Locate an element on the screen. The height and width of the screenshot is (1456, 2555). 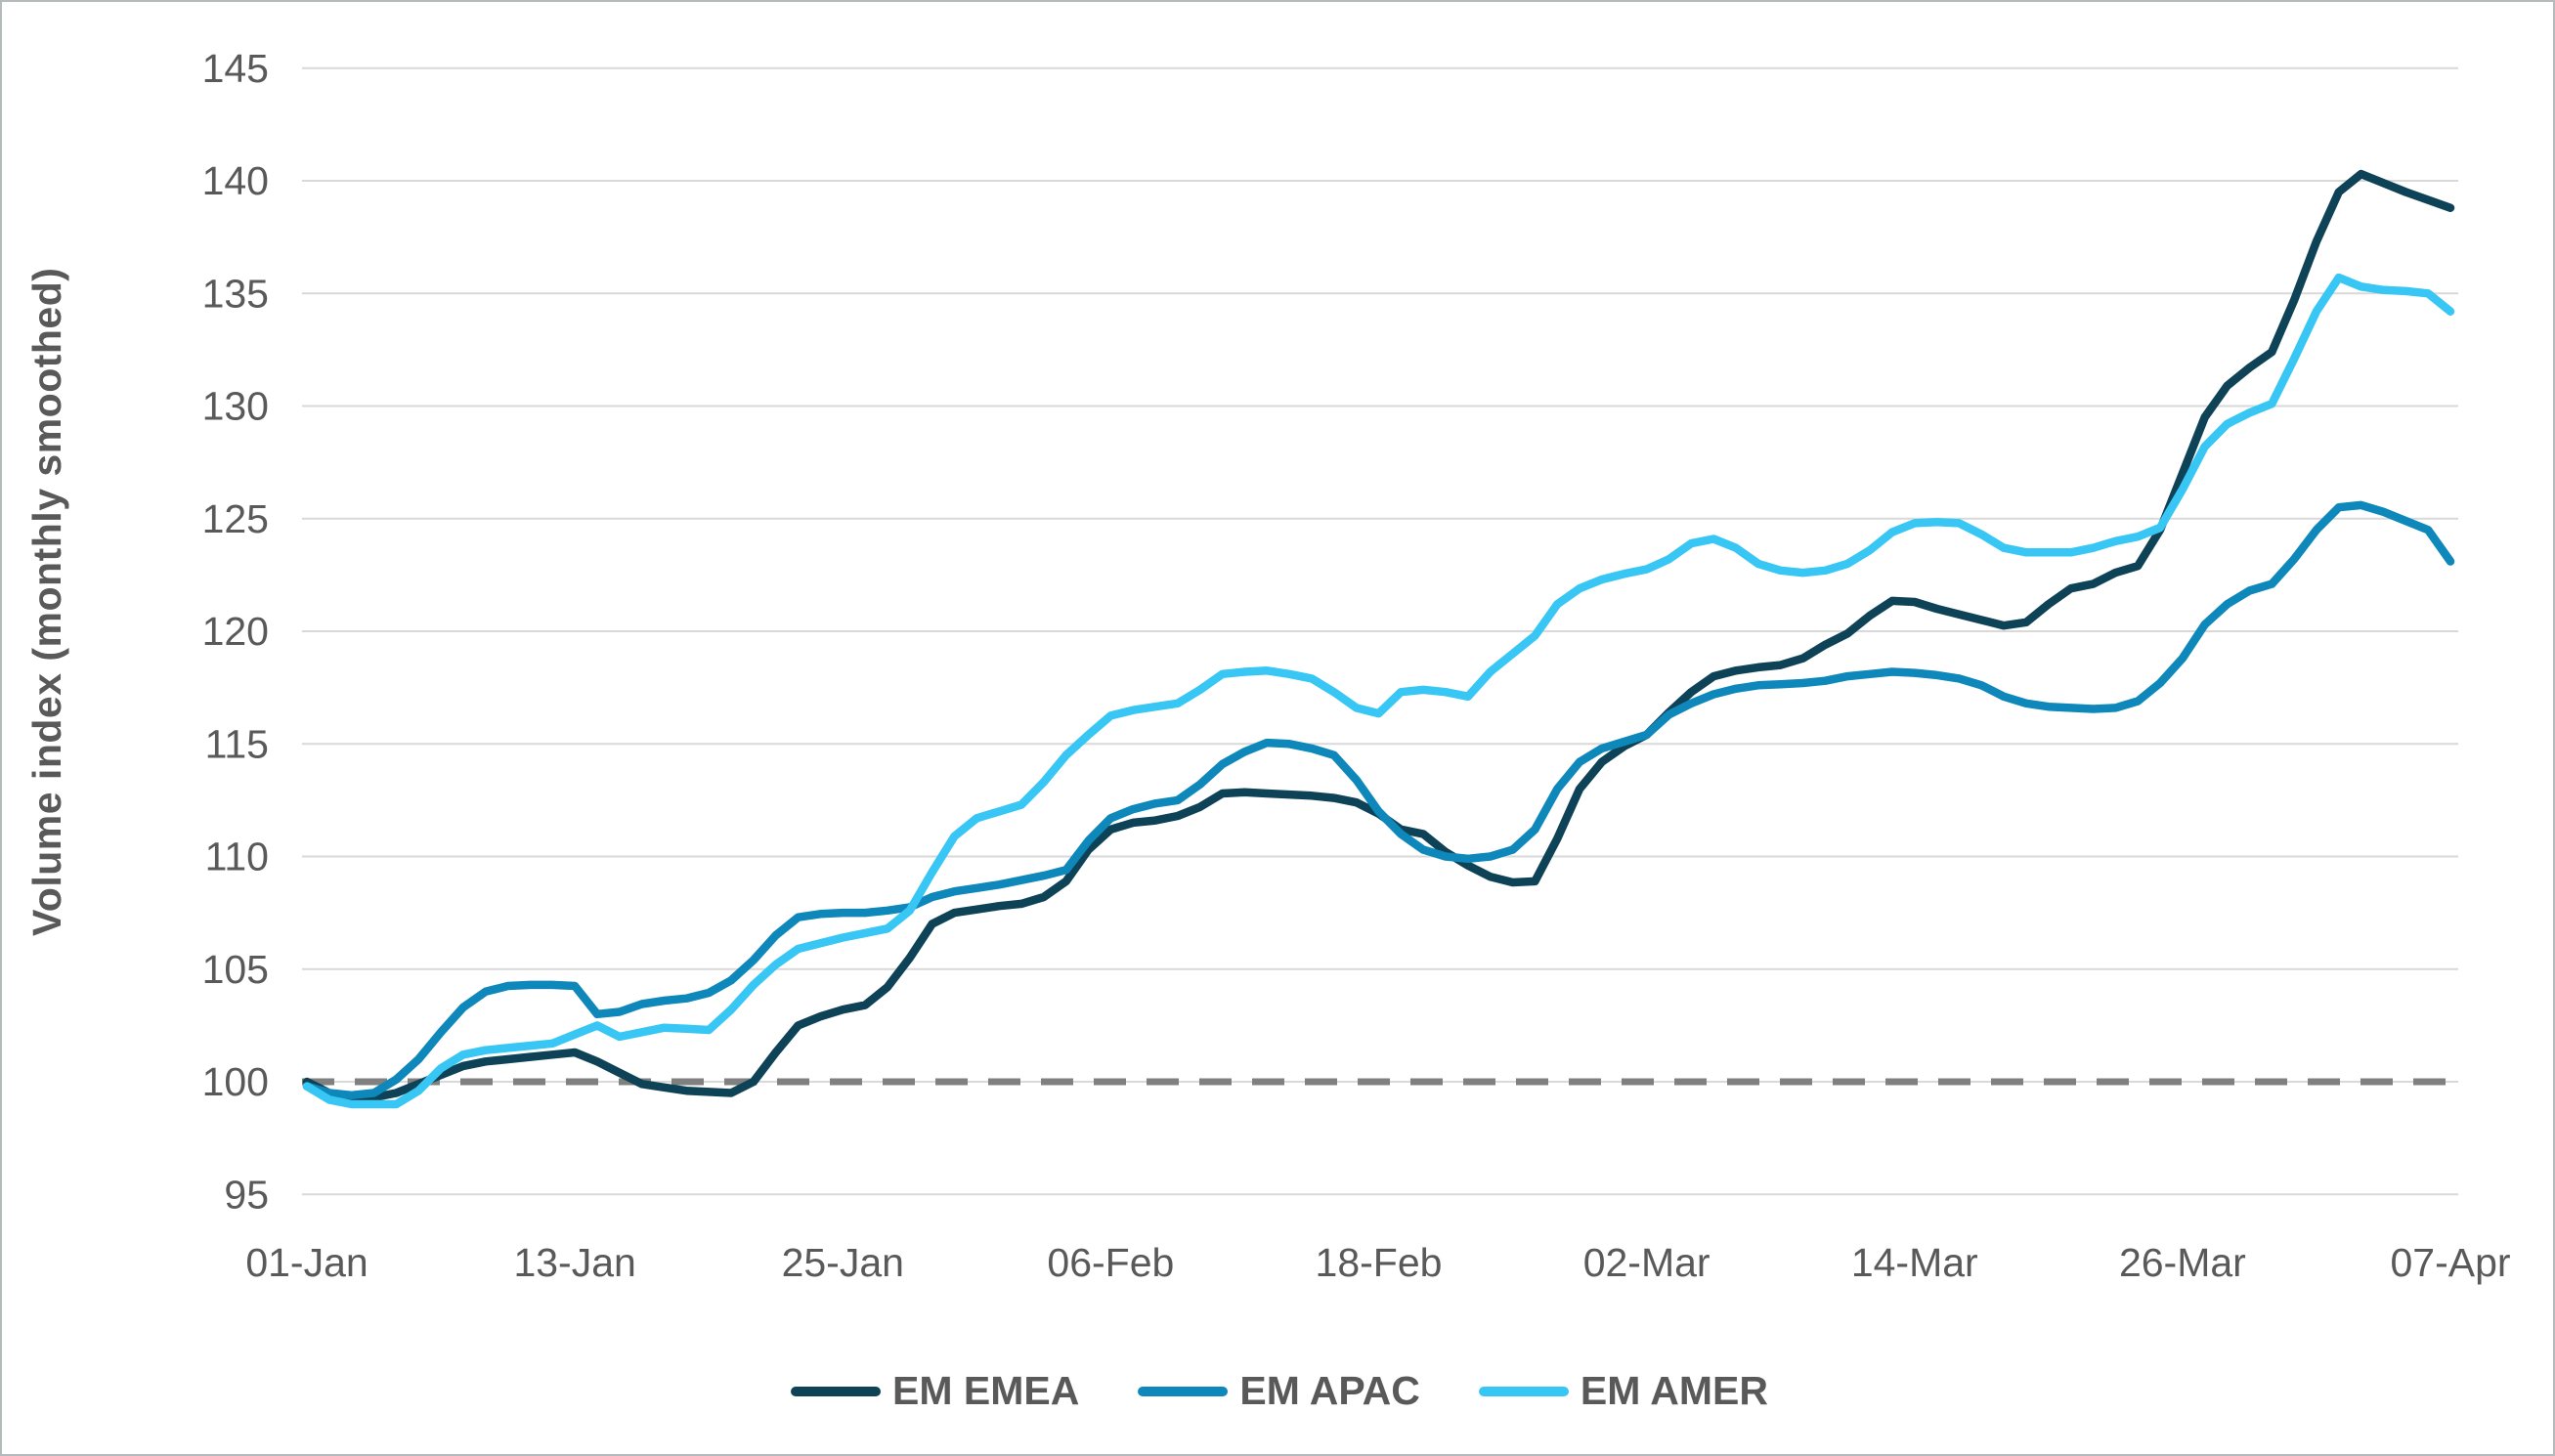
legend-label-em-emea: EM EMEA is located at coordinates (986, 1390).